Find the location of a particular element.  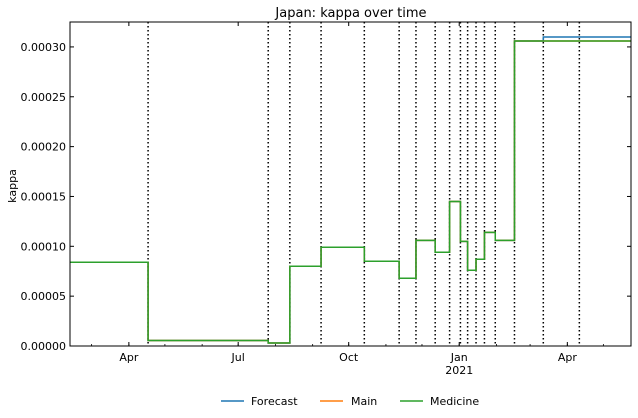

legend: Forecast Main Medicine is located at coordinates (350, 401).